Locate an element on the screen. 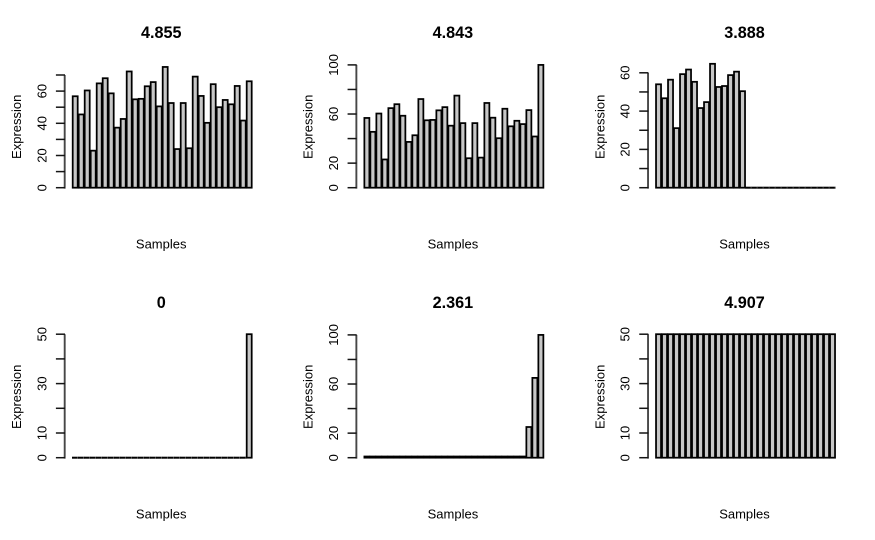 The width and height of the screenshot is (875, 540). svg-text: 4.855 is located at coordinates (161, 33).